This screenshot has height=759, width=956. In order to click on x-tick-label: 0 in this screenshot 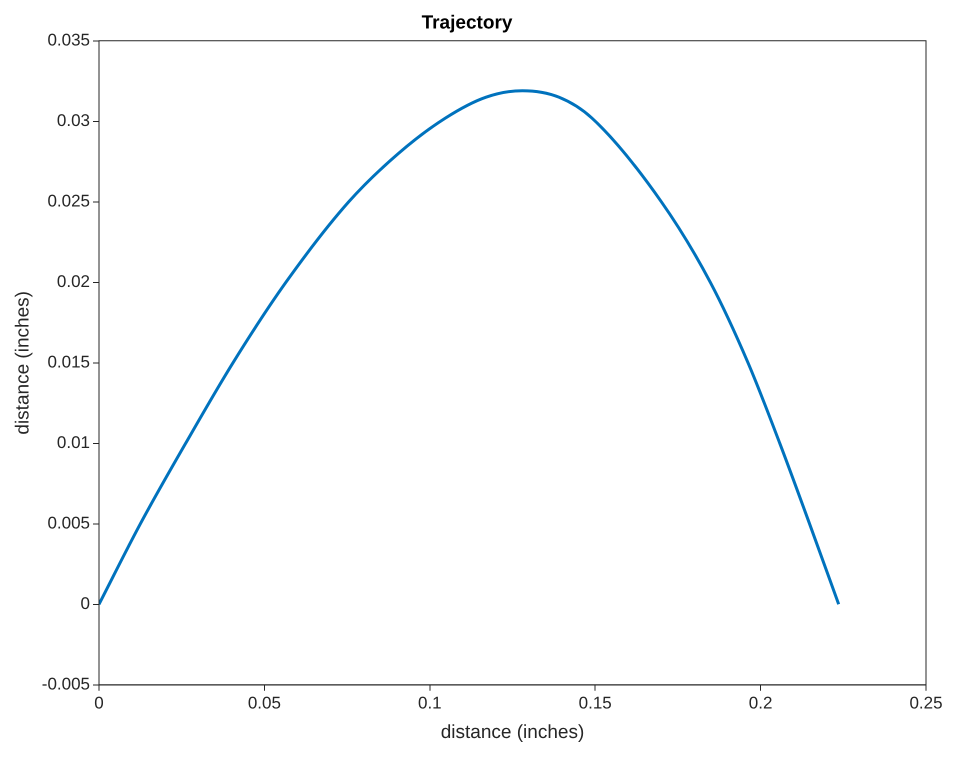, I will do `click(99, 703)`.